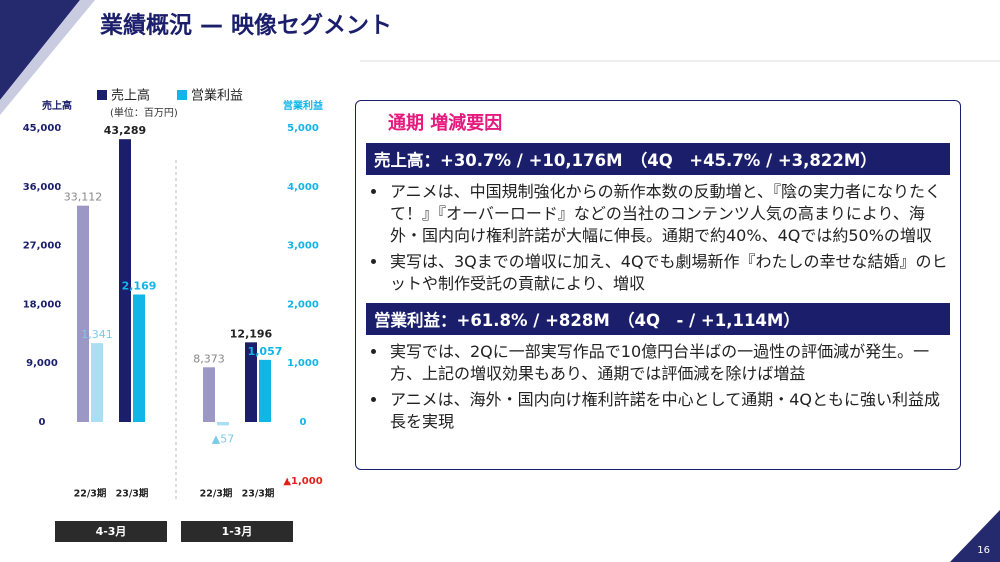  Describe the element at coordinates (658, 319) in the screenshot. I see `section-heading: 営業利益：+61.8% / +828M （4Q - / +1,114M）` at that location.